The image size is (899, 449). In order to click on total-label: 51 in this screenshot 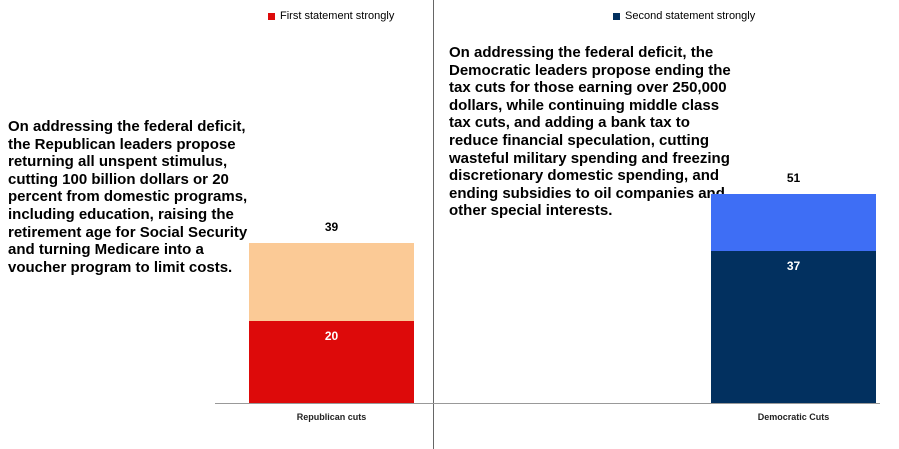, I will do `click(793, 177)`.